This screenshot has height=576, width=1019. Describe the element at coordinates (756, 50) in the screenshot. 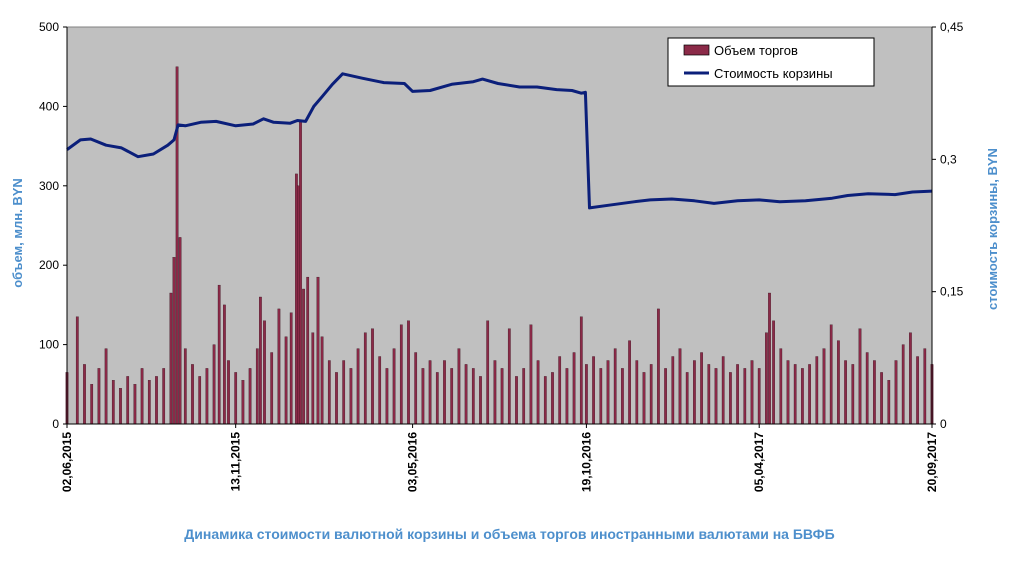

I see `legend-bar-label: Объем торгов` at that location.